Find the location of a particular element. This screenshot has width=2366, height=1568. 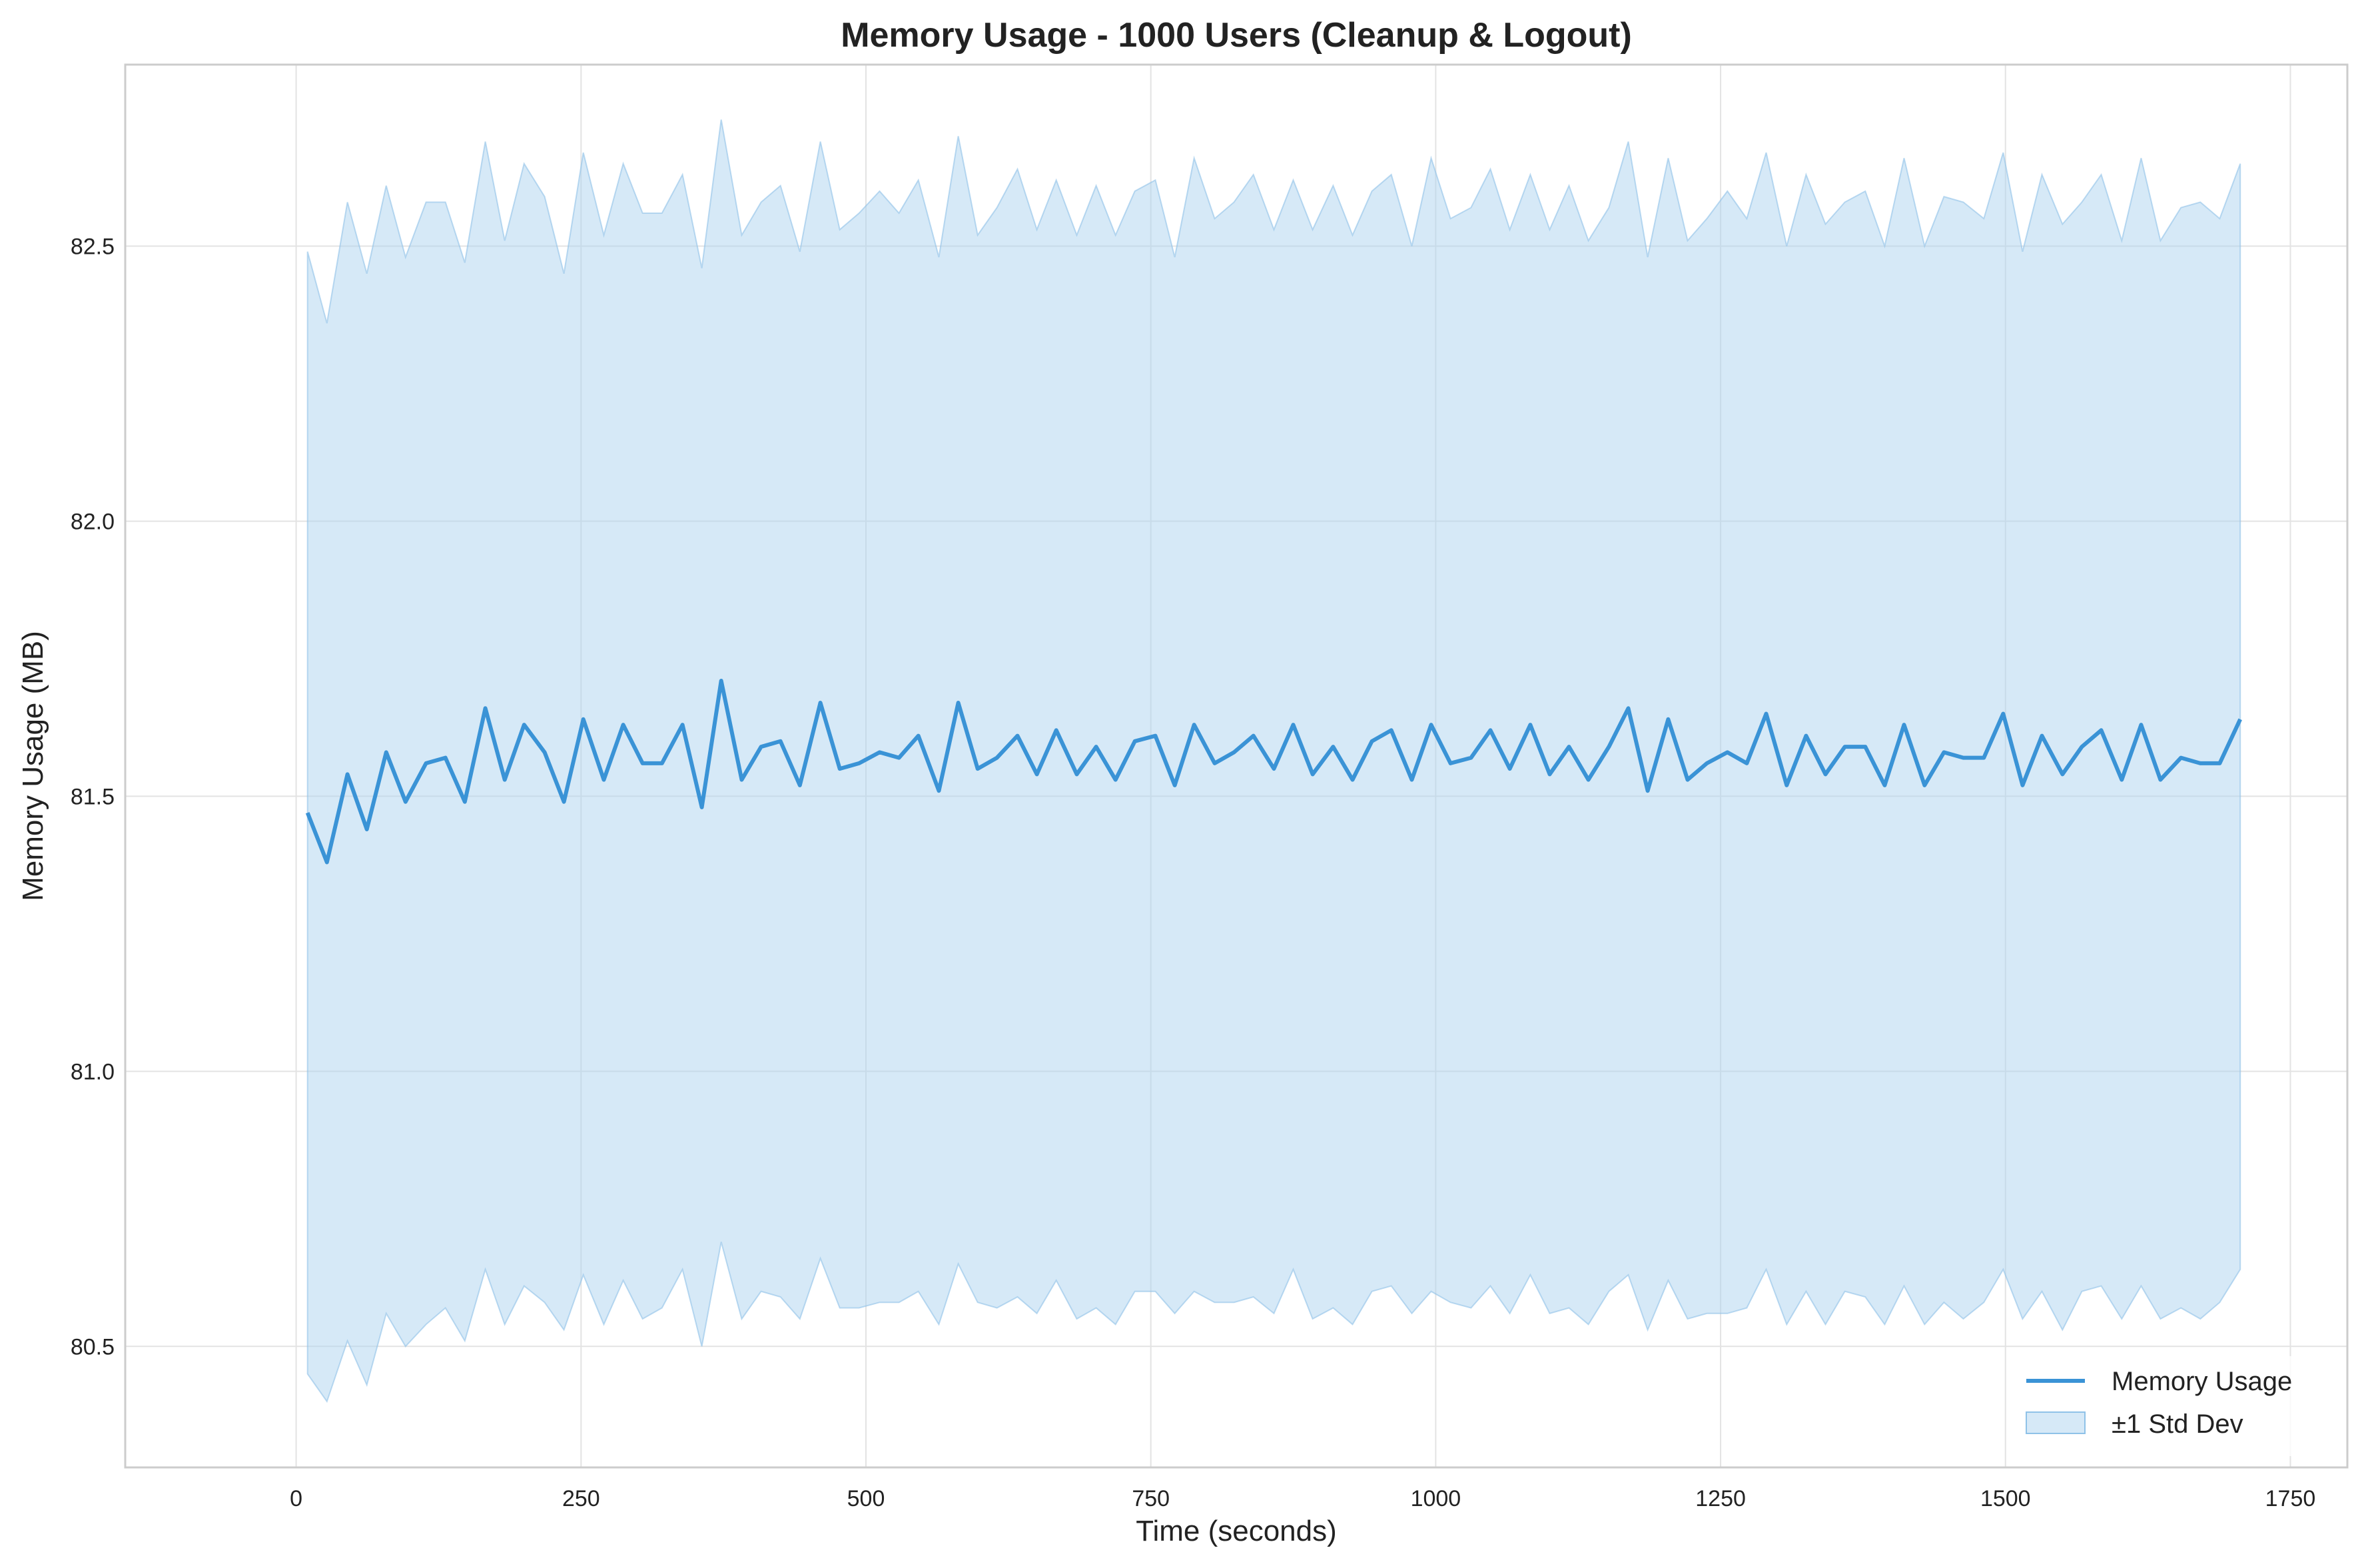

x-axis-label: Time (seconds) is located at coordinates (1236, 1531).